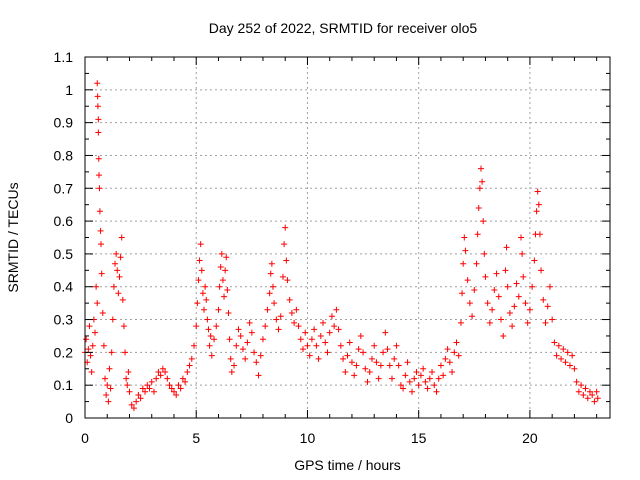 This screenshot has height=480, width=640. Describe the element at coordinates (64, 287) in the screenshot. I see `y-tick-label: 0.4` at that location.